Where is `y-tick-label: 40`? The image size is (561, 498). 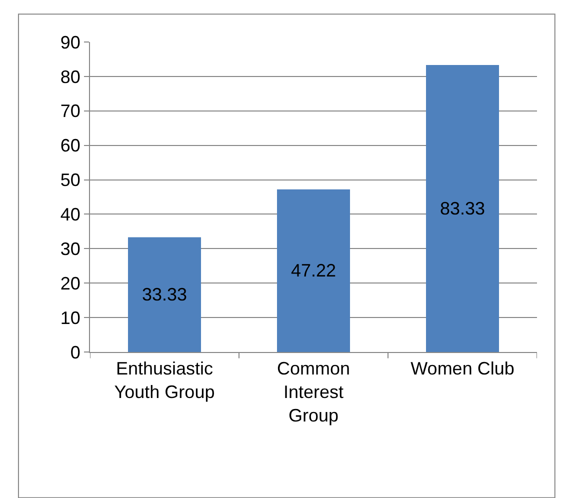
y-tick-label: 40 is located at coordinates (70, 214).